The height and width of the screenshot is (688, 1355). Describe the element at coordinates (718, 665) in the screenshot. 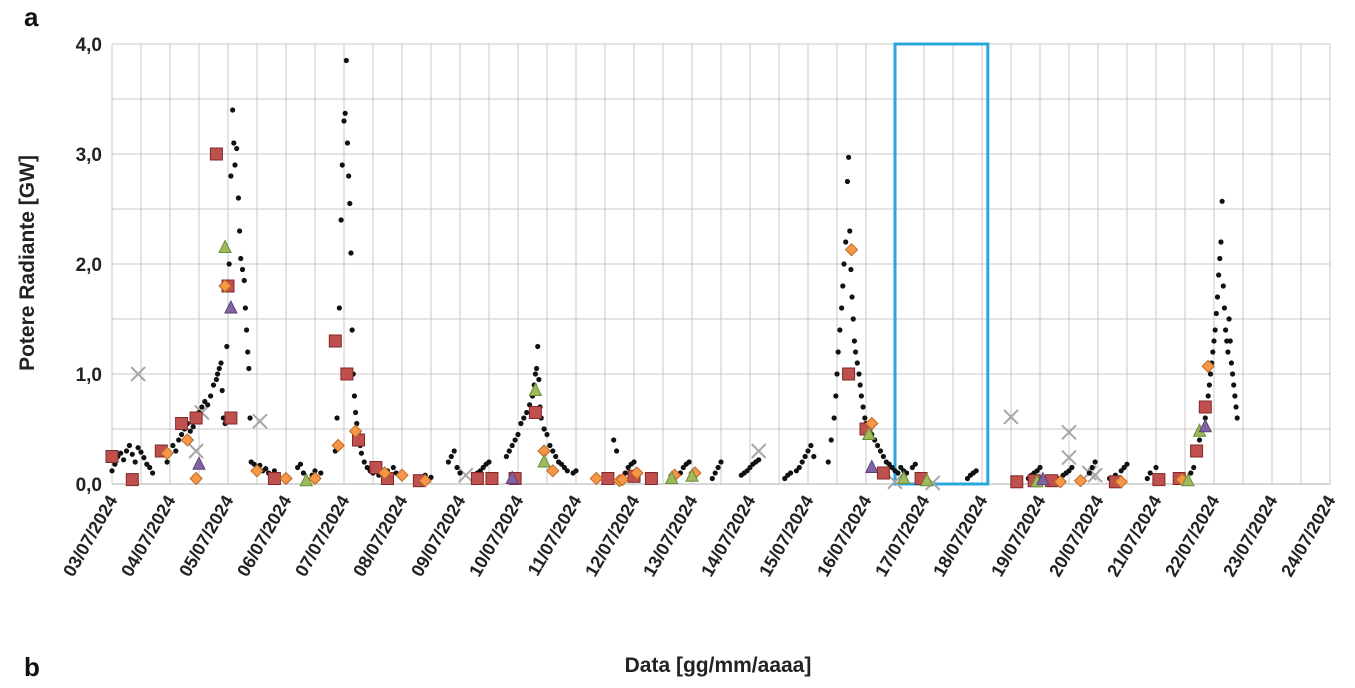

I see `x-axis-title: Data [gg/mm/aaaa]` at that location.